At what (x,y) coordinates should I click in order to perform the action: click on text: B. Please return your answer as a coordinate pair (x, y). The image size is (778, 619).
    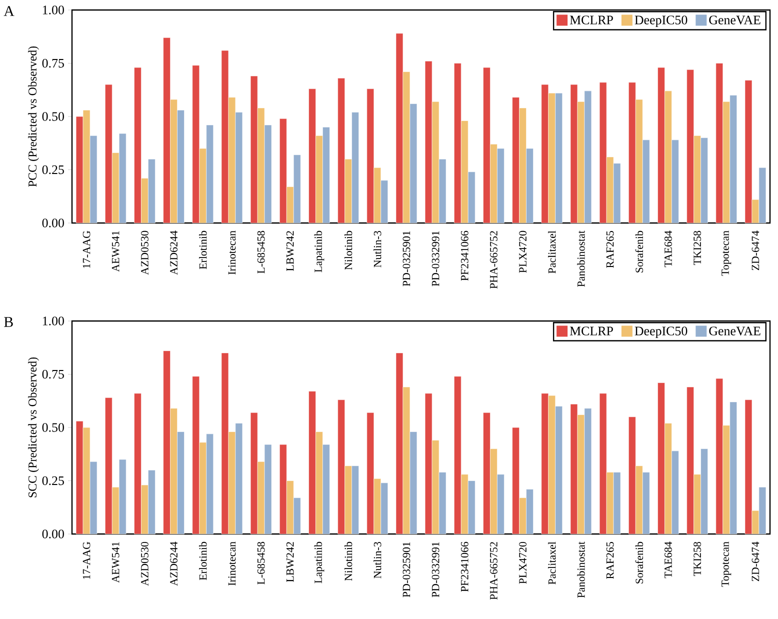
    Looking at the image, I should click on (8, 322).